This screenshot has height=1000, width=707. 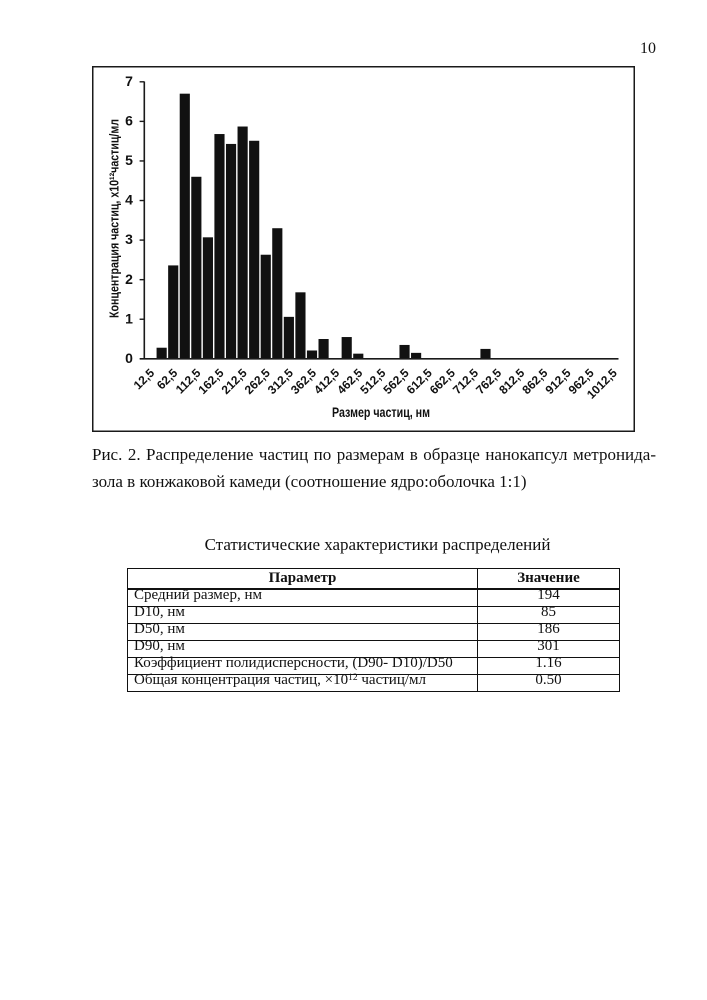 What do you see at coordinates (129, 81) in the screenshot?
I see `svg-text: 7` at bounding box center [129, 81].